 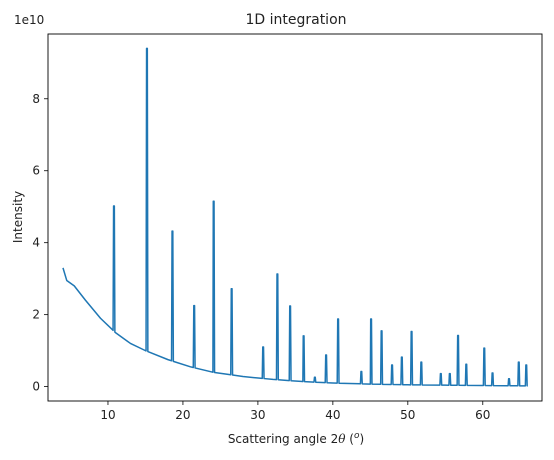 I want to click on y-tick-label: 6, so click(x=36, y=171).